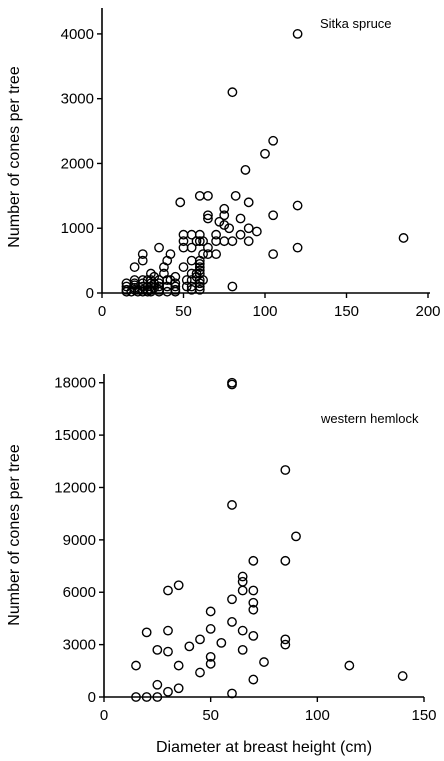  I want to click on x-axis-title: Diameter at breast height (cm), so click(264, 747).